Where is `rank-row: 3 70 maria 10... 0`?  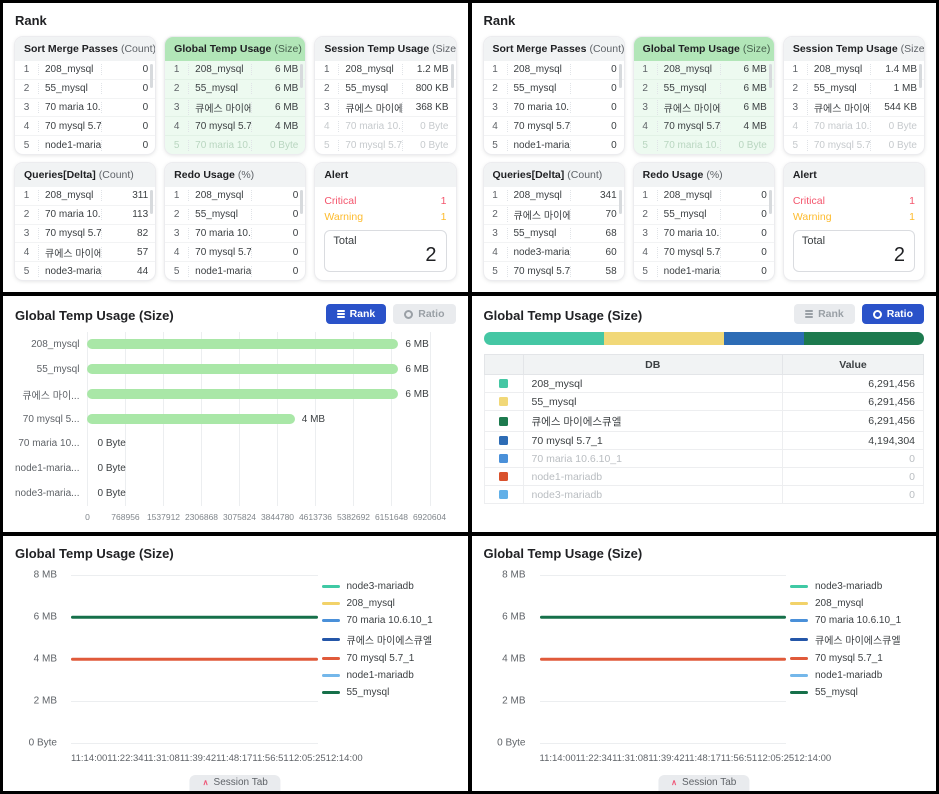 rank-row: 3 70 maria 10... 0 is located at coordinates (85, 107).